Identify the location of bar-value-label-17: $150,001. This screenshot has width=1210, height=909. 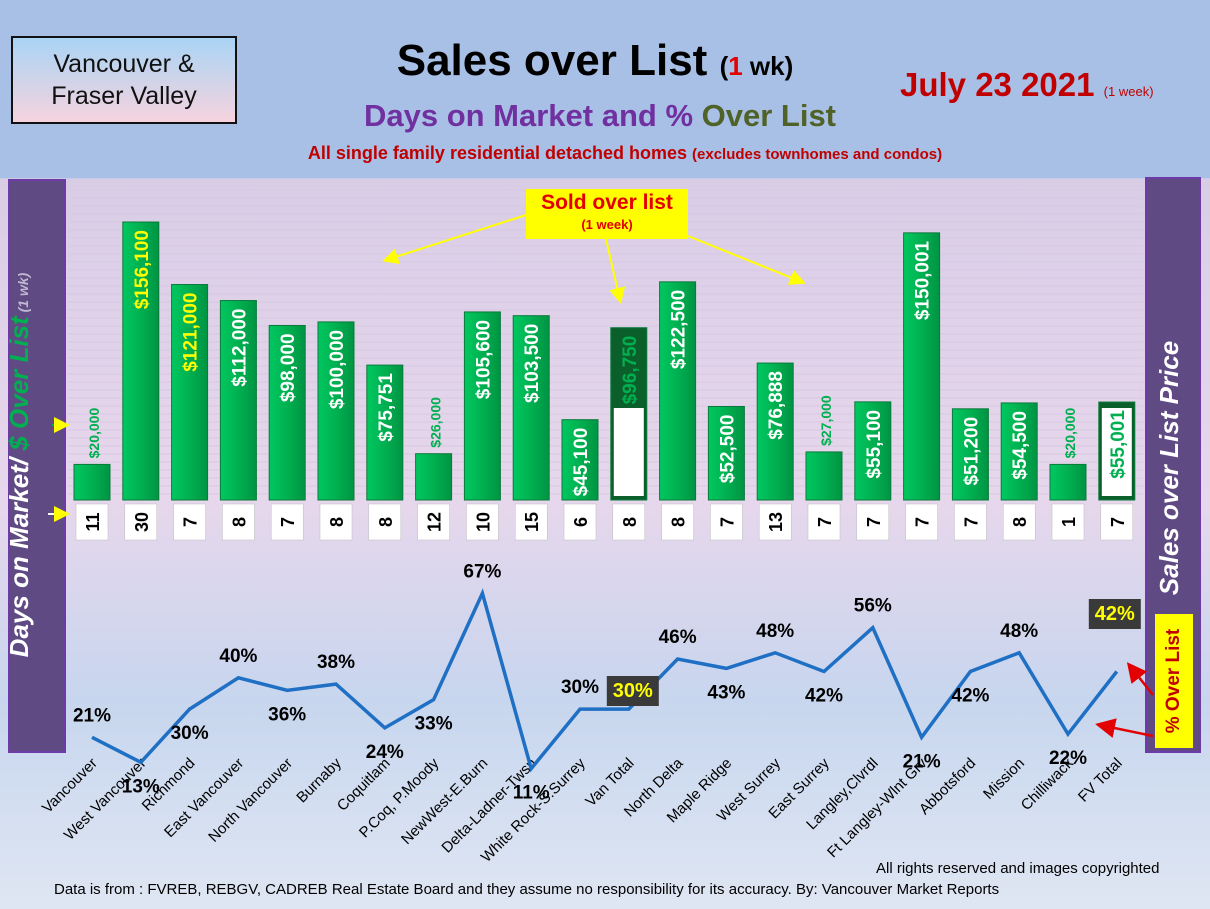
(923, 280).